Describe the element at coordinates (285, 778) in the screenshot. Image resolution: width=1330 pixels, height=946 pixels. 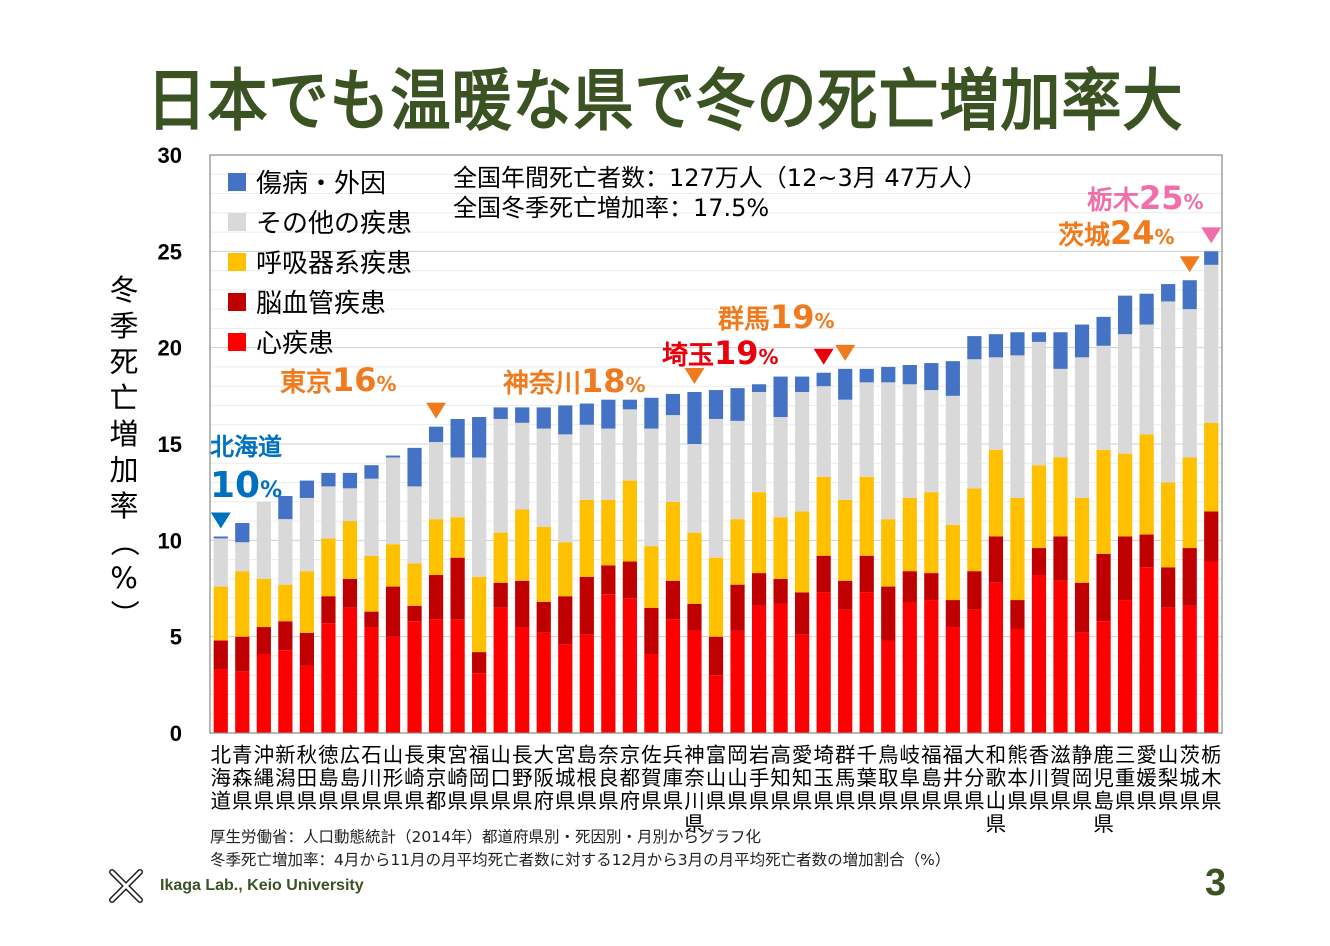
I see `x-tick-label: 新潟県` at that location.